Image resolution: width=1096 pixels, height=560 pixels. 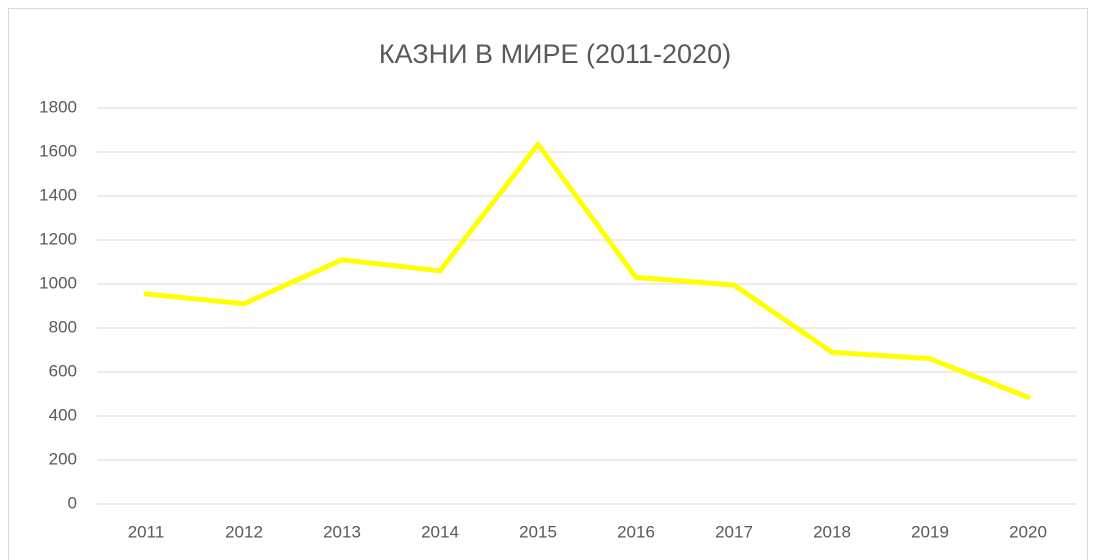 What do you see at coordinates (63, 370) in the screenshot?
I see `y-tick-label: 600` at bounding box center [63, 370].